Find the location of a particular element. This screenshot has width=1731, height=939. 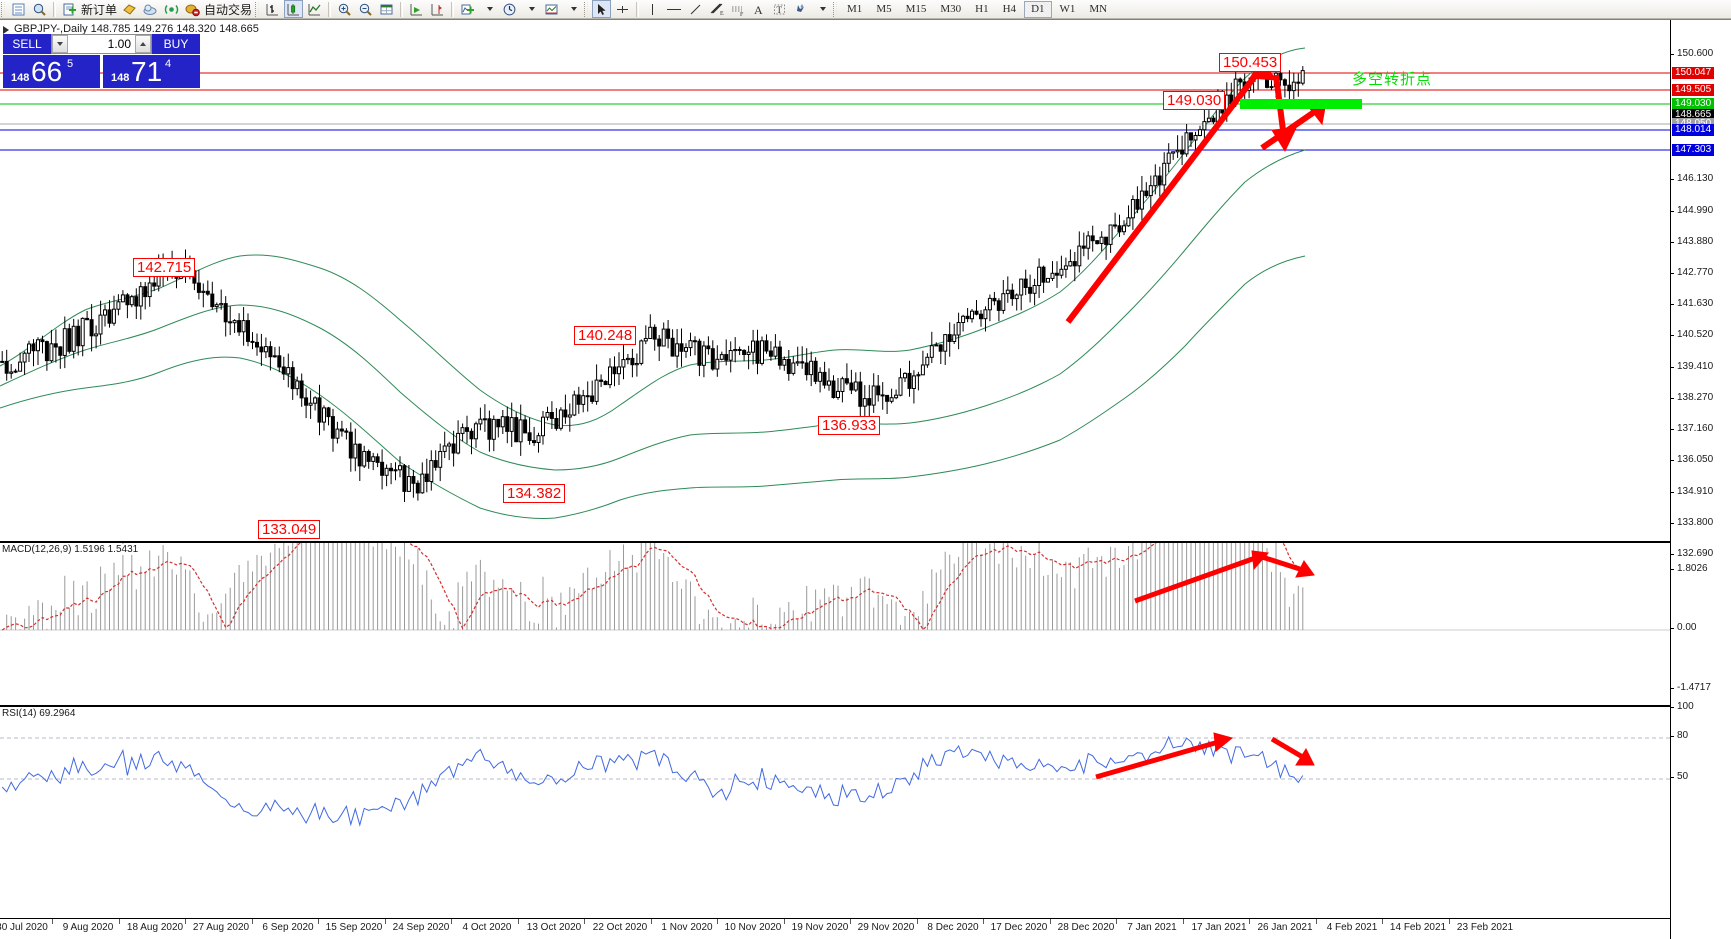

bar-chart-icon is located at coordinates (272, 9).